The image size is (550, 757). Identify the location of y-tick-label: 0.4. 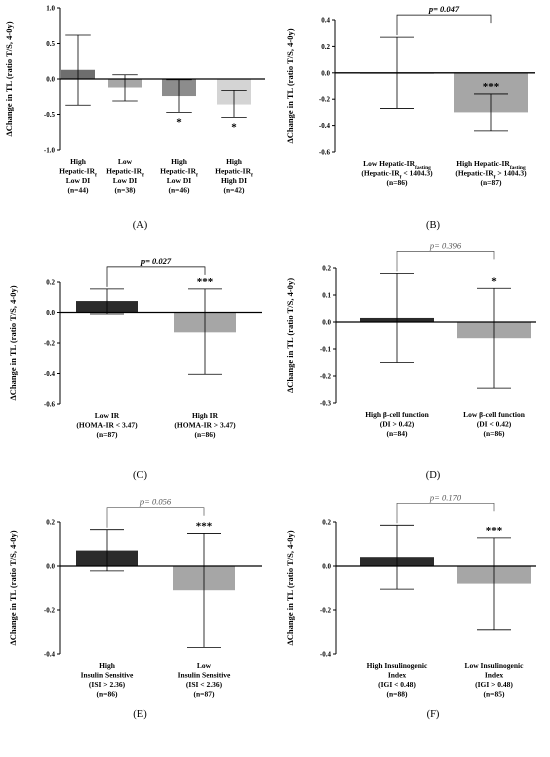
(325, 21).